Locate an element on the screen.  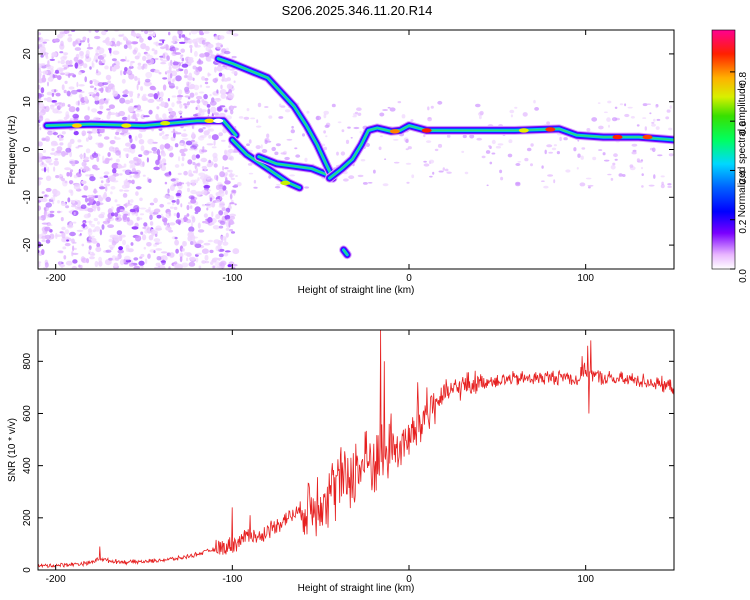
ridge-mid-branch is located at coordinates (294, 166).